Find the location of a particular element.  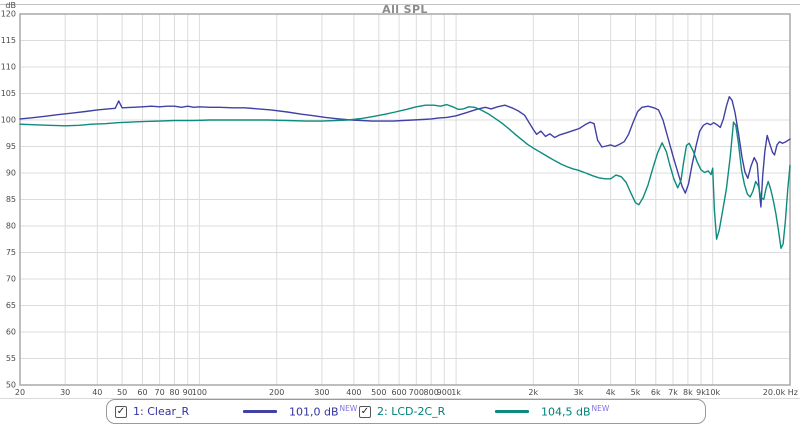

svg-text: 500 is located at coordinates (378, 392).